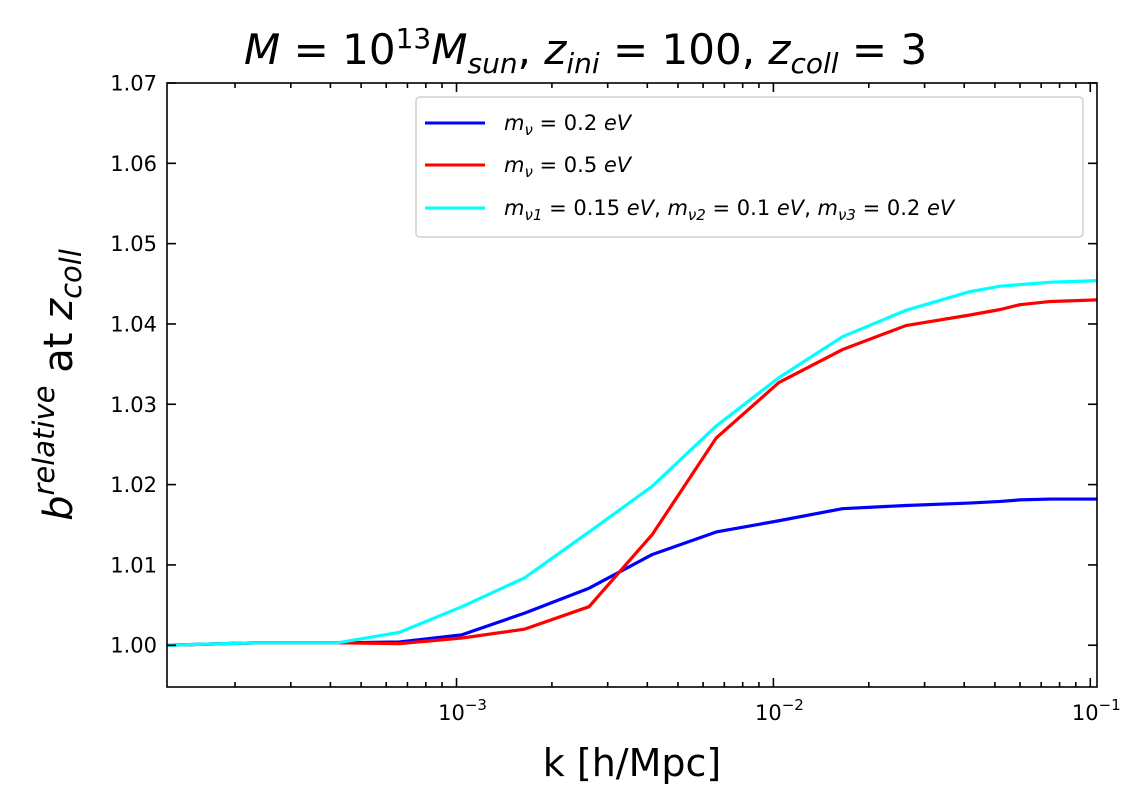  I want to click on legend-frame, so click(749, 167).